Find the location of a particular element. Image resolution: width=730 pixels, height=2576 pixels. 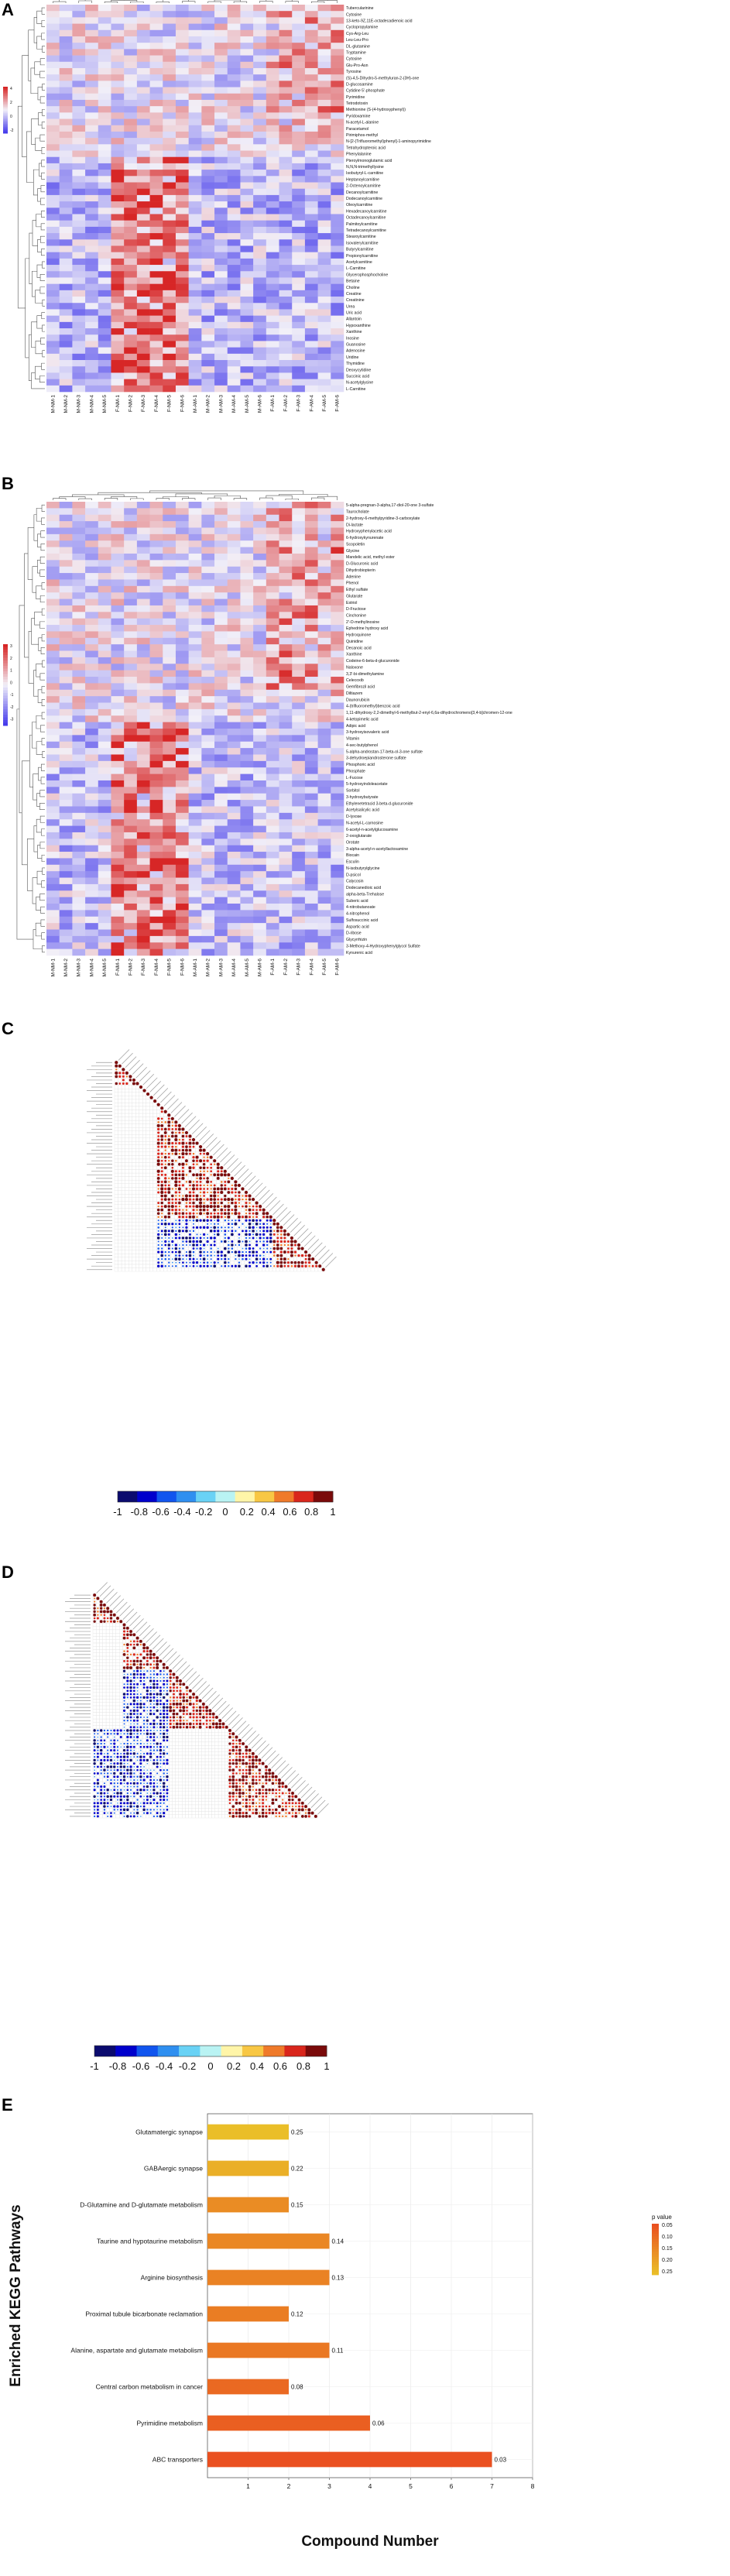

column-label: M-NM-1 is located at coordinates (53, 968).